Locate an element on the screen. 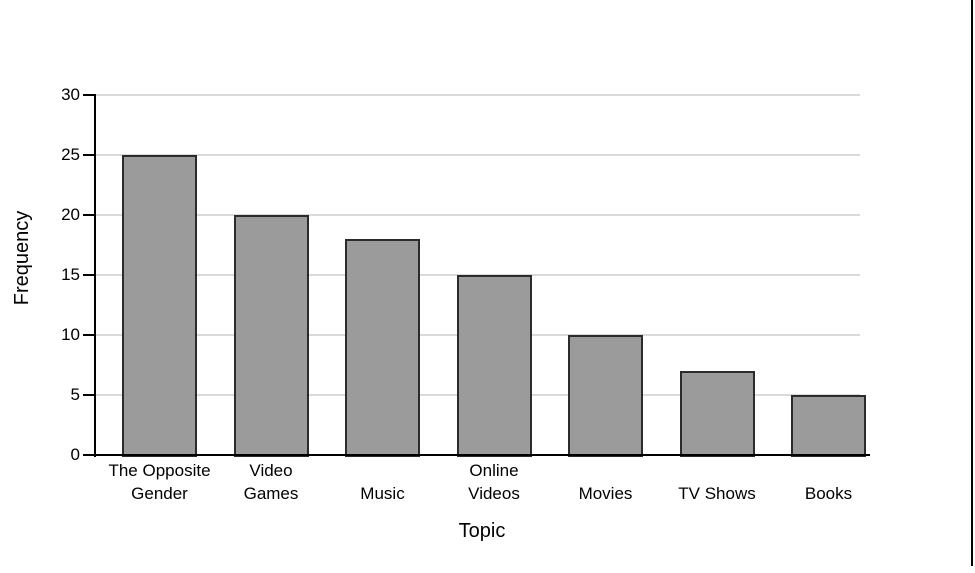 The height and width of the screenshot is (573, 975). y-tick-label: 5 is located at coordinates (75, 394).